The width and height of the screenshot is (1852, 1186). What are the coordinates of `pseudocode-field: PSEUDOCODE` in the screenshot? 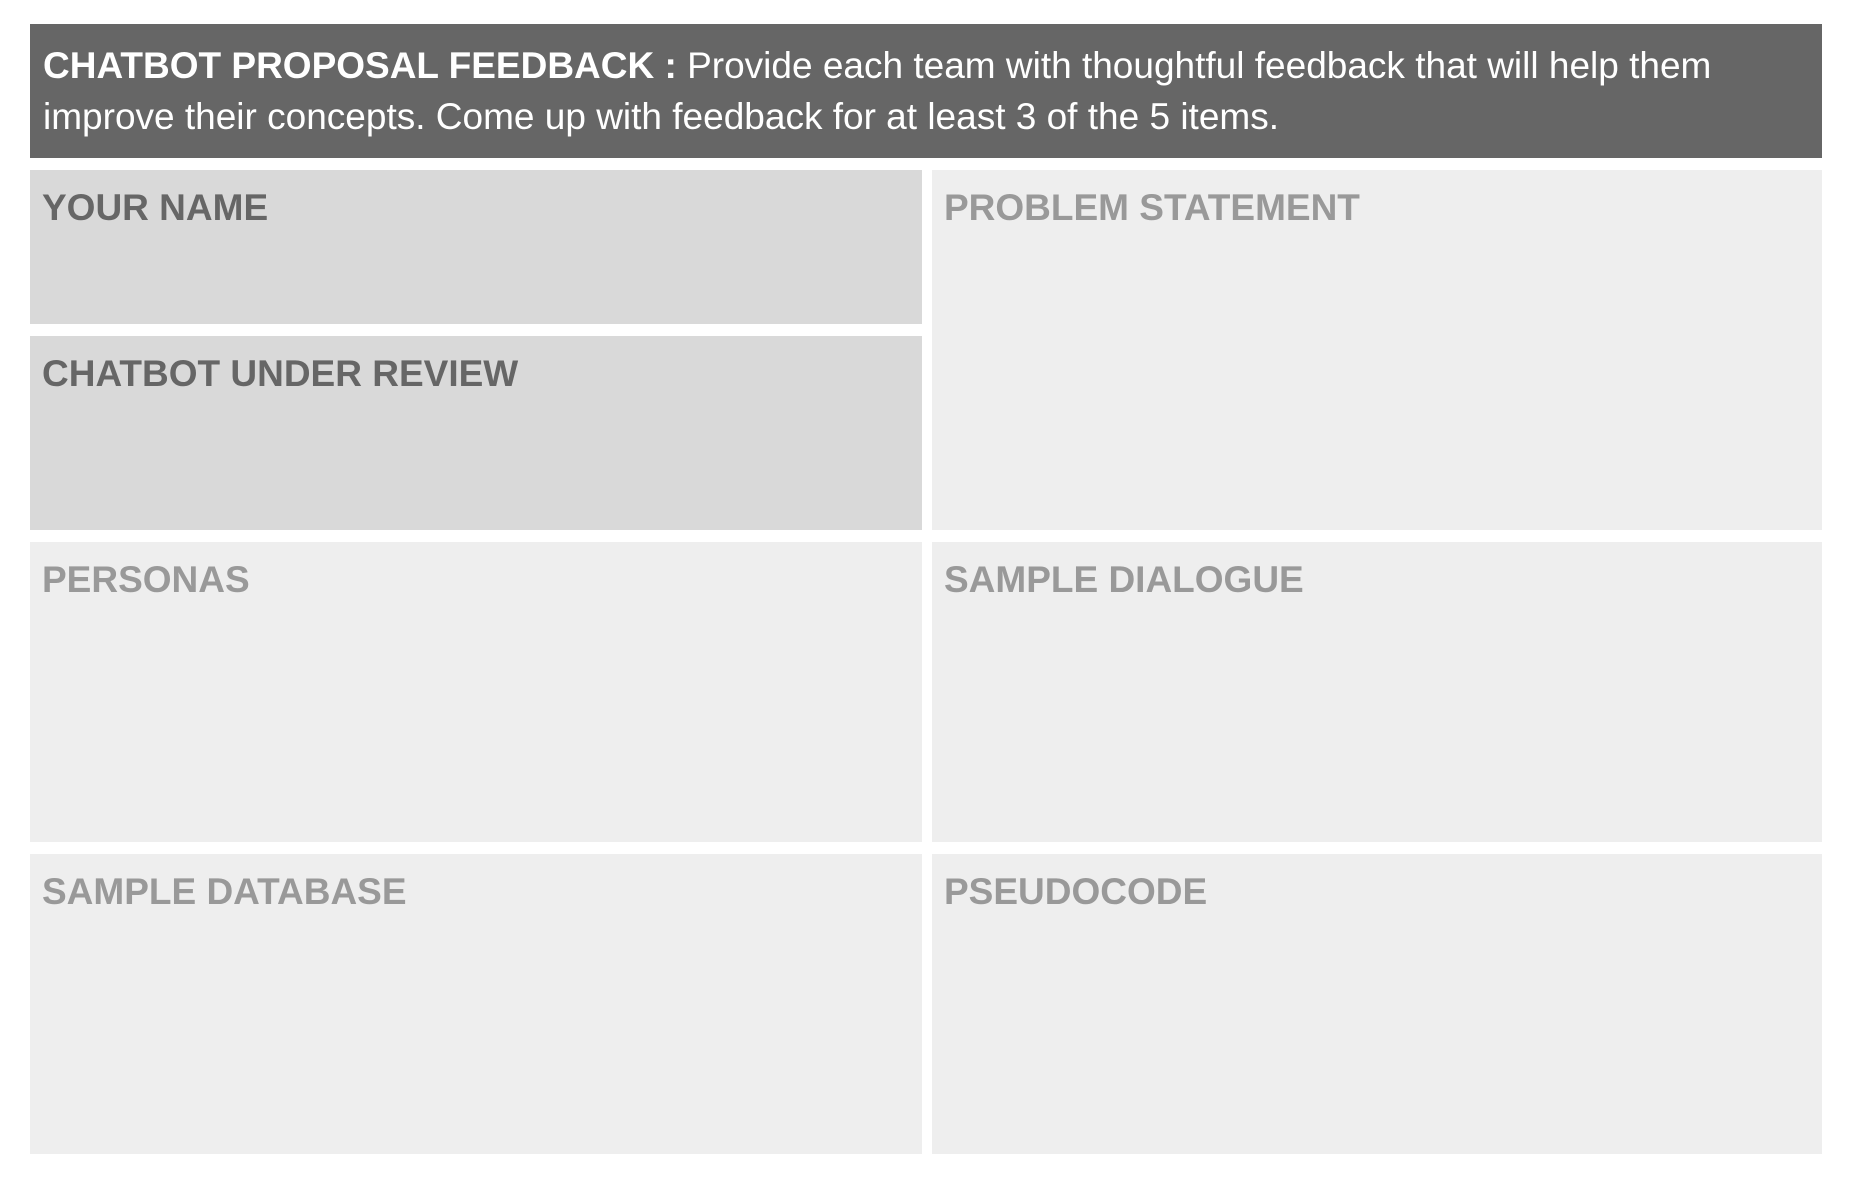 It's located at (1377, 1004).